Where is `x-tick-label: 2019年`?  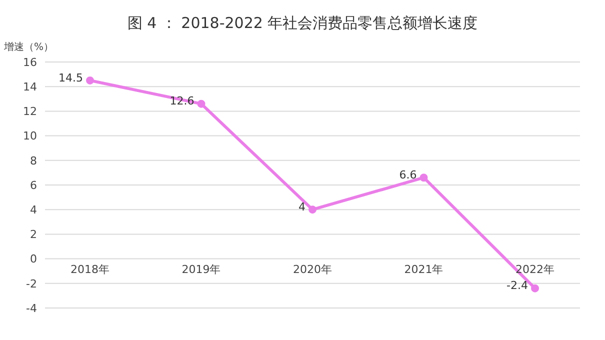 x-tick-label: 2019年 is located at coordinates (201, 269).